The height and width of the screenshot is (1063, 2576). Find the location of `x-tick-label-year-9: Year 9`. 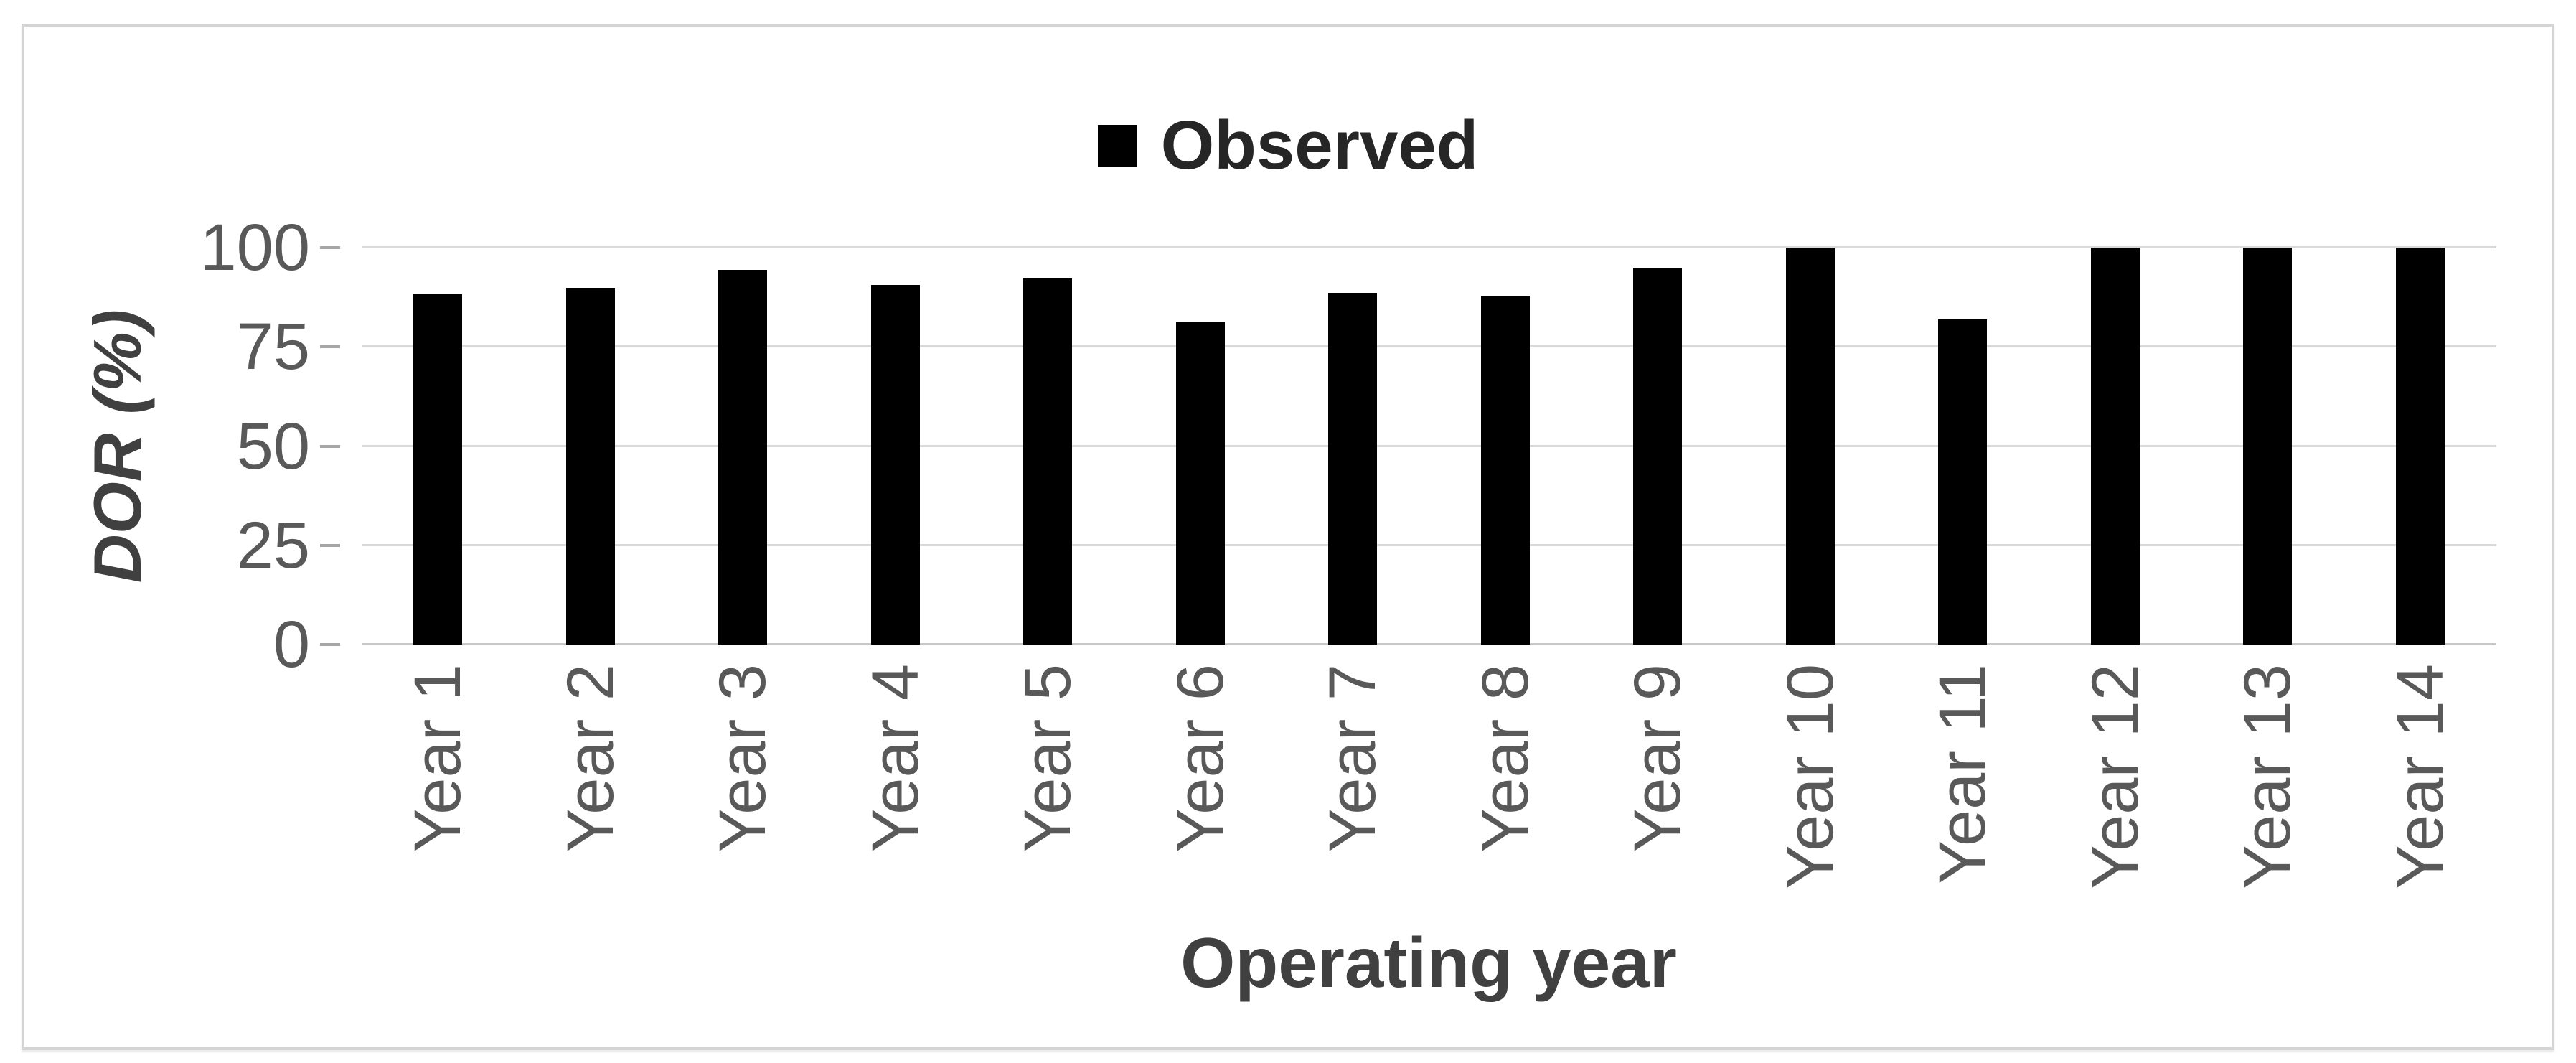

x-tick-label-year-9: Year 9 is located at coordinates (1658, 759).